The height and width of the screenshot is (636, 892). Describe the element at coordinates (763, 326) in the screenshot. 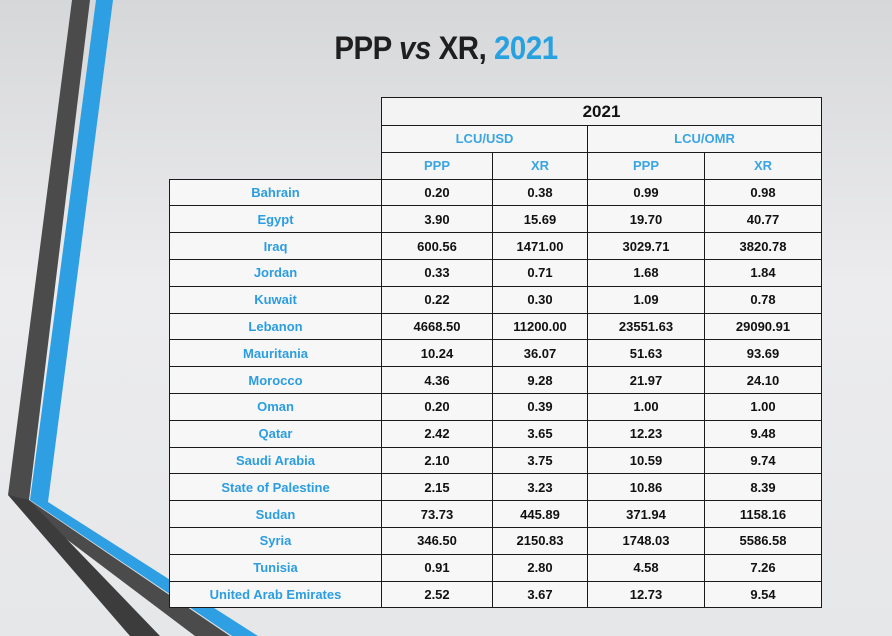

I see `value-cell-omr-xr: 29090.91` at that location.